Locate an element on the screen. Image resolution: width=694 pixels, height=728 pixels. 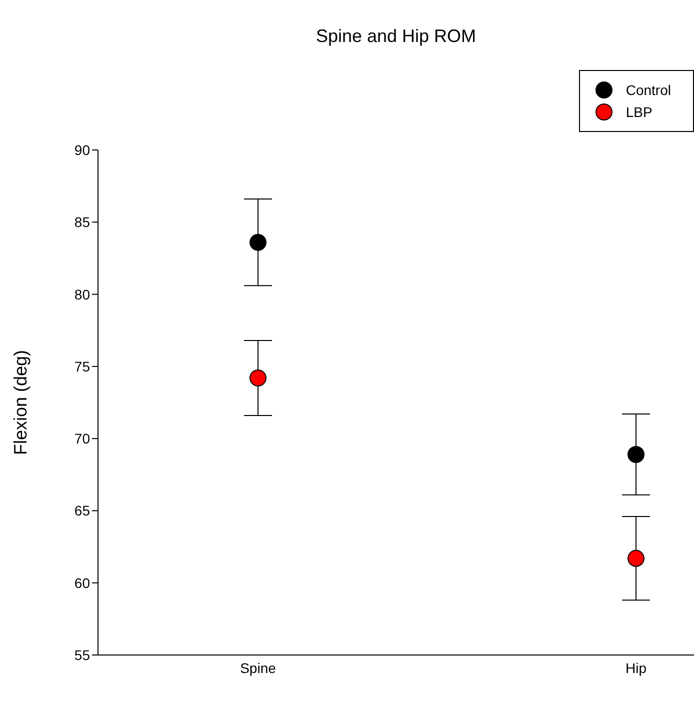
y-tick-label: 70 is located at coordinates (82, 438).